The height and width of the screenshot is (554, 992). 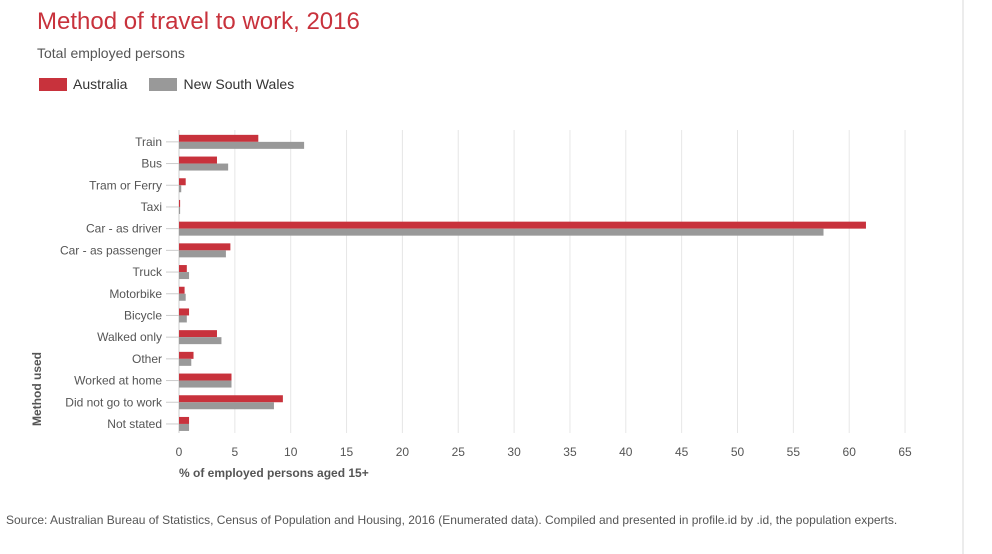 What do you see at coordinates (147, 272) in the screenshot?
I see `category-label: Truck` at bounding box center [147, 272].